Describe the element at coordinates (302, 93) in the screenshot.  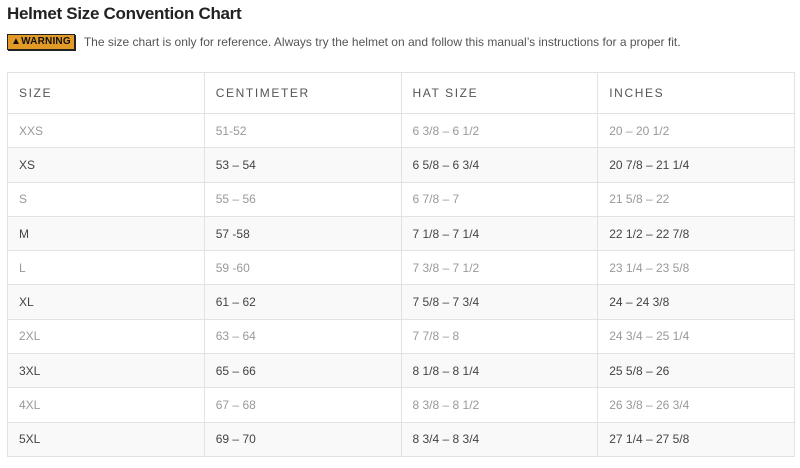
I see `header-centimeter: CENTIMETER` at that location.